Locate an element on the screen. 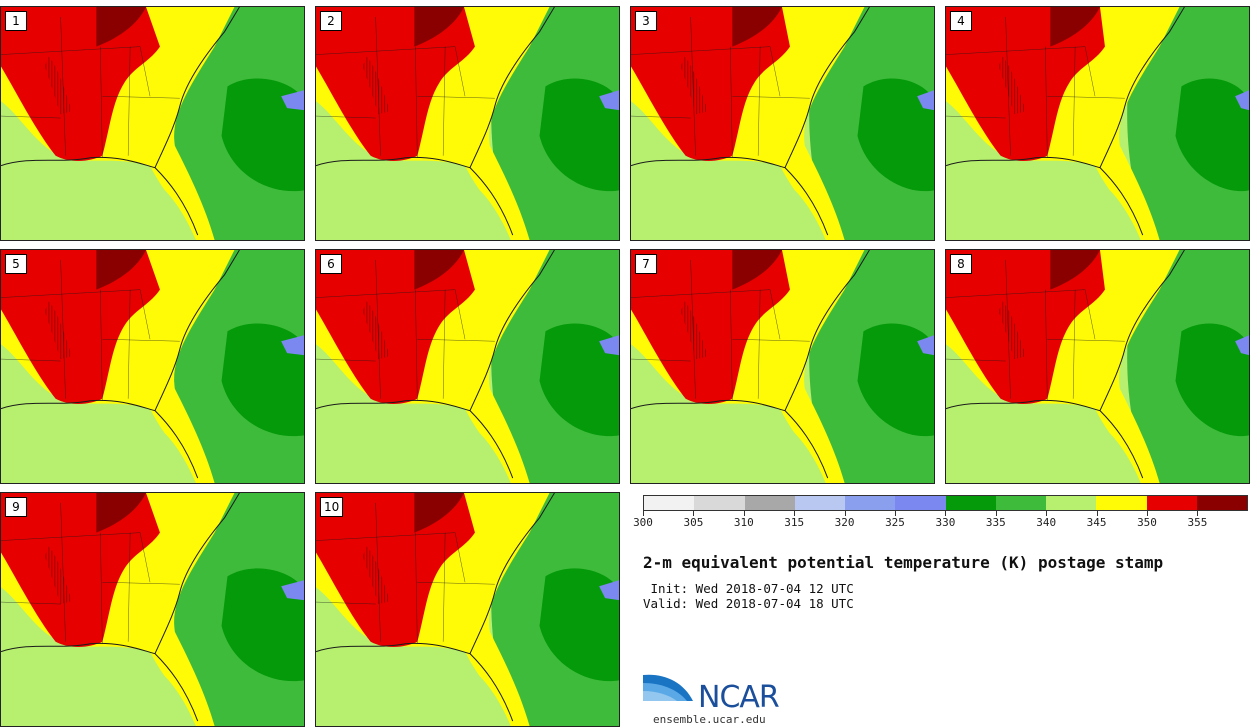 The height and width of the screenshot is (728, 1260). colorbar-tick-label: 325 is located at coordinates (895, 522).